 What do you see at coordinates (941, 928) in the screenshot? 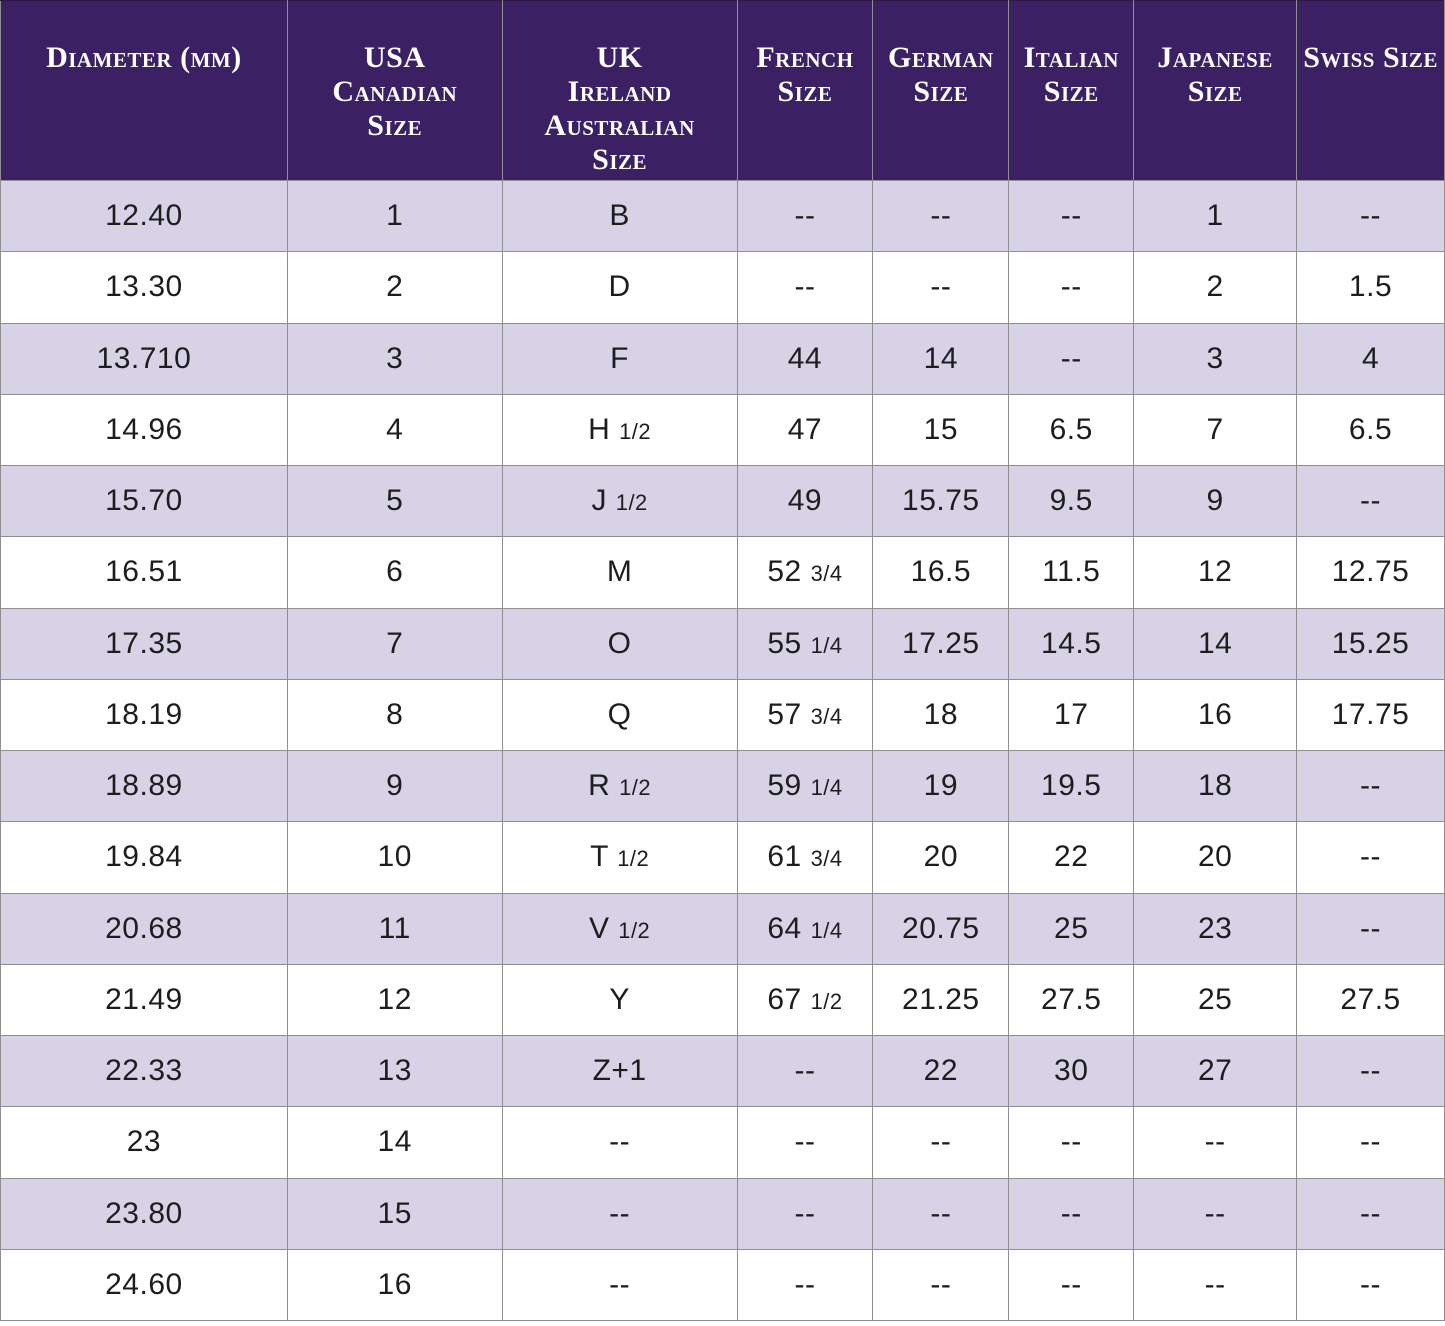
I see `cell-german: 20.75` at bounding box center [941, 928].